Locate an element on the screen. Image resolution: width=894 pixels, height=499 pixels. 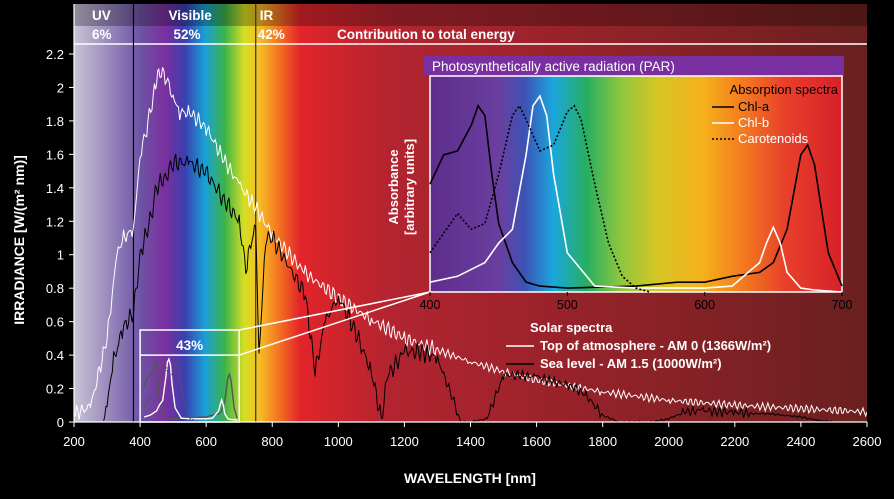
x-tick-label-1000: 1000 is located at coordinates (338, 441).